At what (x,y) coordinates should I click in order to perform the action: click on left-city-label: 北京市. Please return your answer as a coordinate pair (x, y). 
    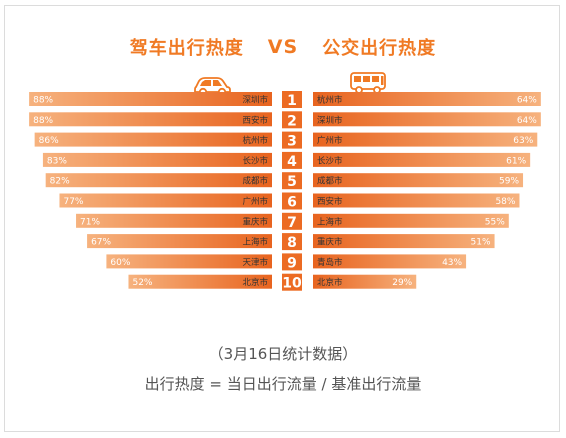
    Looking at the image, I should click on (255, 282).